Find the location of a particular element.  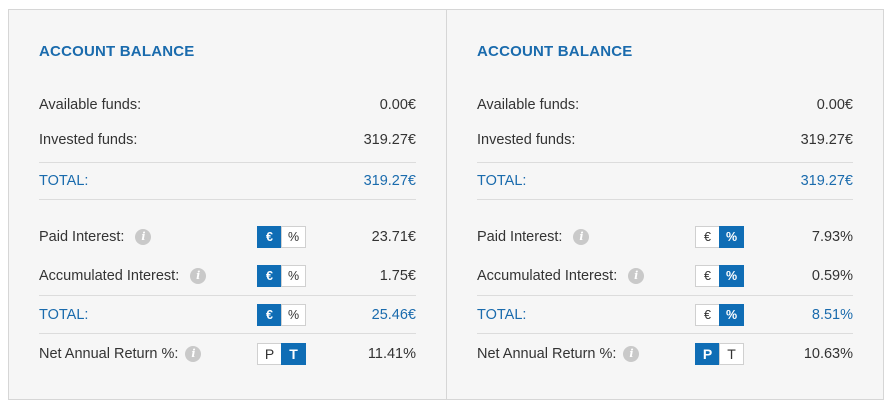

interest-total-value: 25.46€ is located at coordinates (393, 314).